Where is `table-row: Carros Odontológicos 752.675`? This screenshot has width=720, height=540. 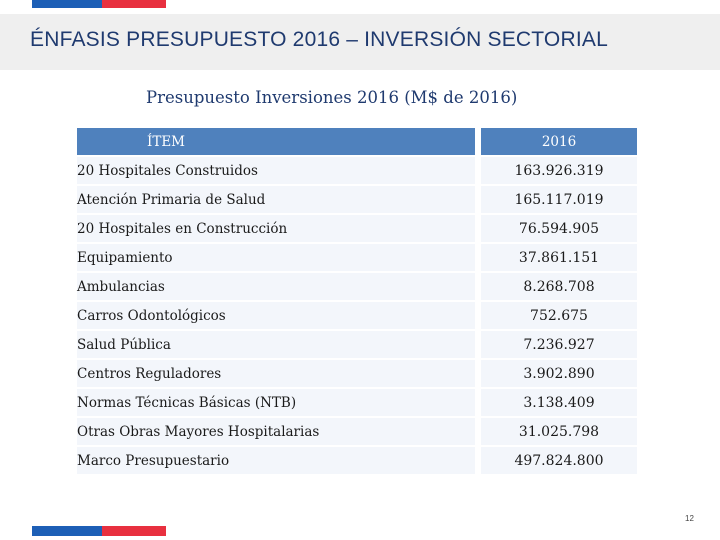 table-row: Carros Odontológicos 752.675 is located at coordinates (357, 316).